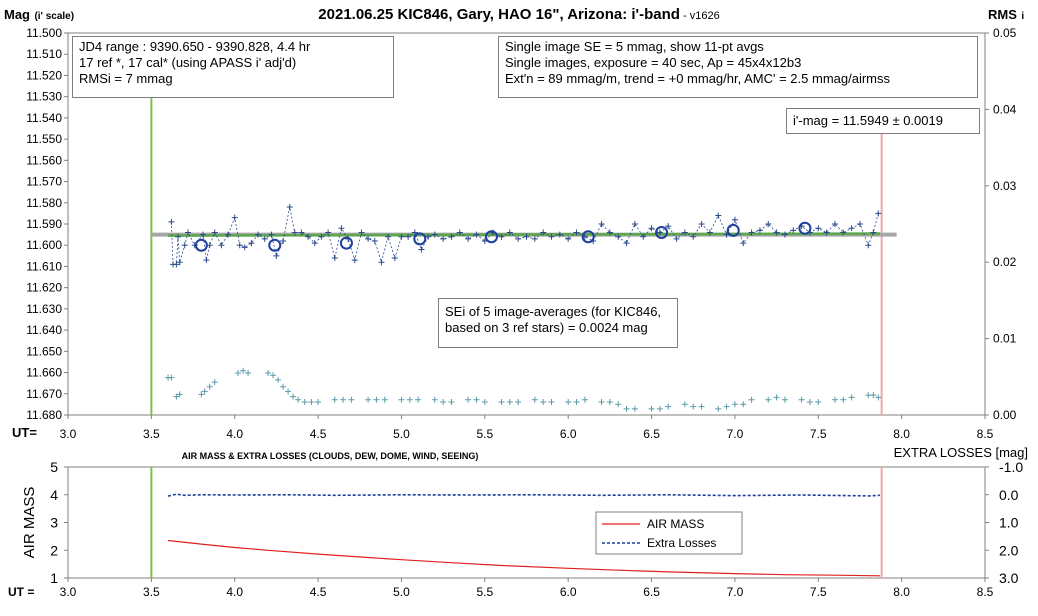 This screenshot has width=1038, height=616. I want to click on y2-tick-label: 0.05, so click(1005, 33).